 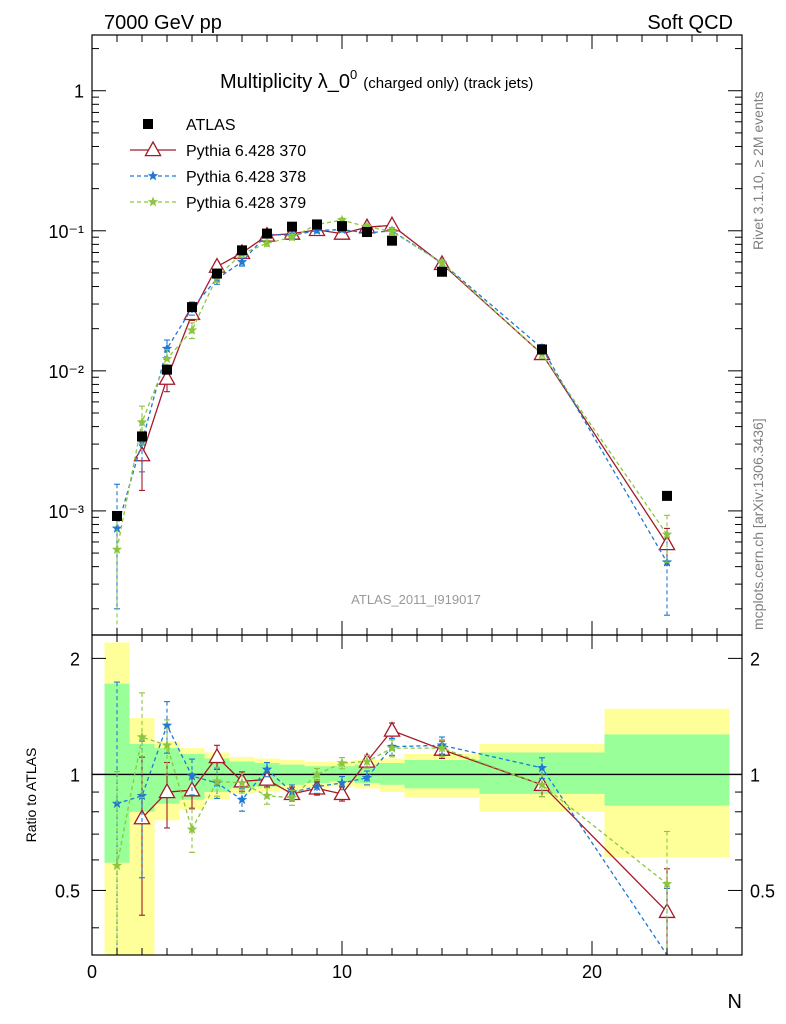 I want to click on ratio-y-tick-label: 1, so click(x=75, y=775).